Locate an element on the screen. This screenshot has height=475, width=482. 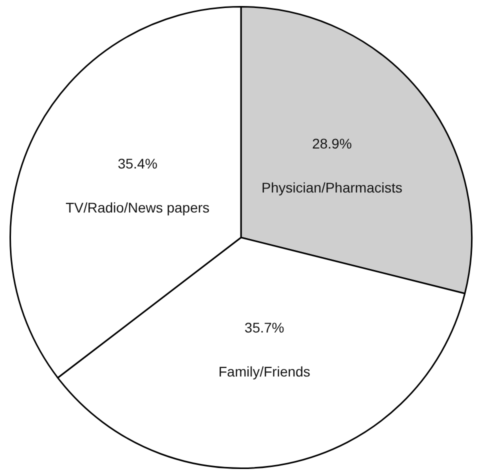
slice-label: Physician/Pharmacists is located at coordinates (332, 187).